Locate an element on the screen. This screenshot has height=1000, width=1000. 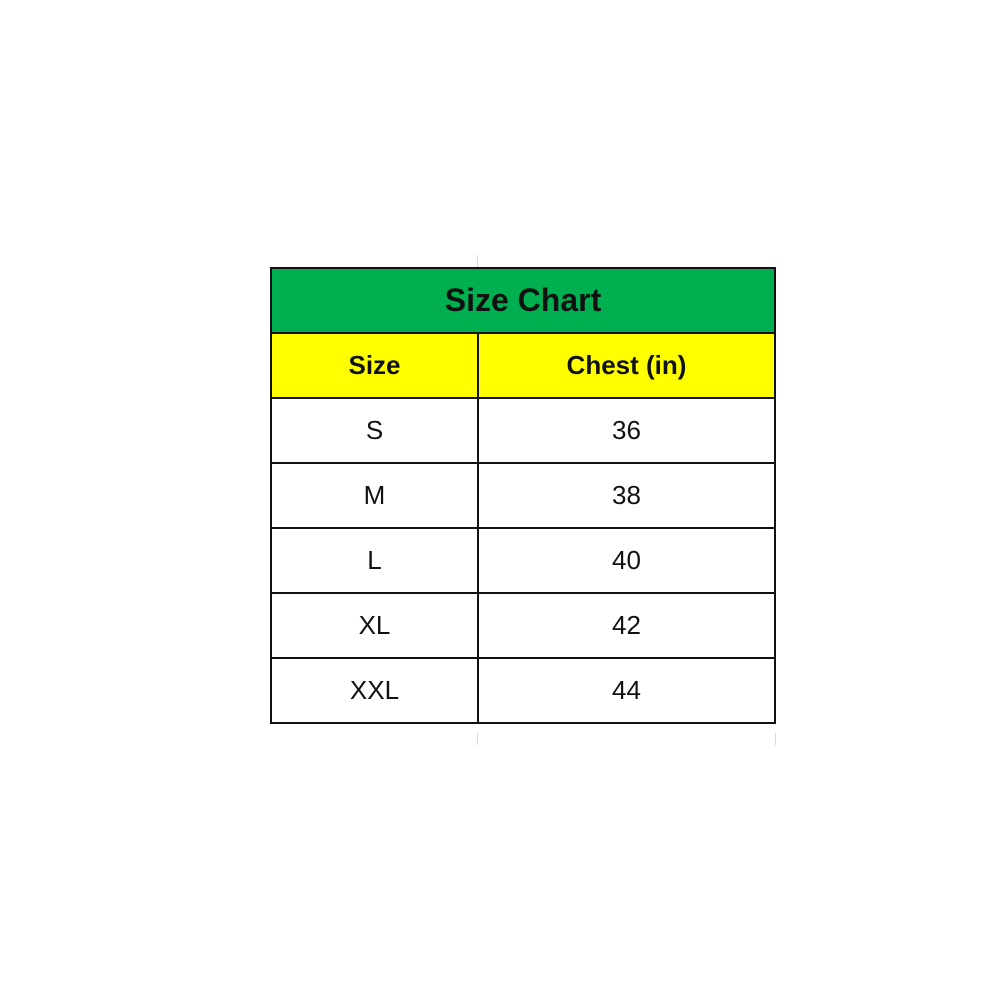
table-title: Size Chart is located at coordinates (523, 300).